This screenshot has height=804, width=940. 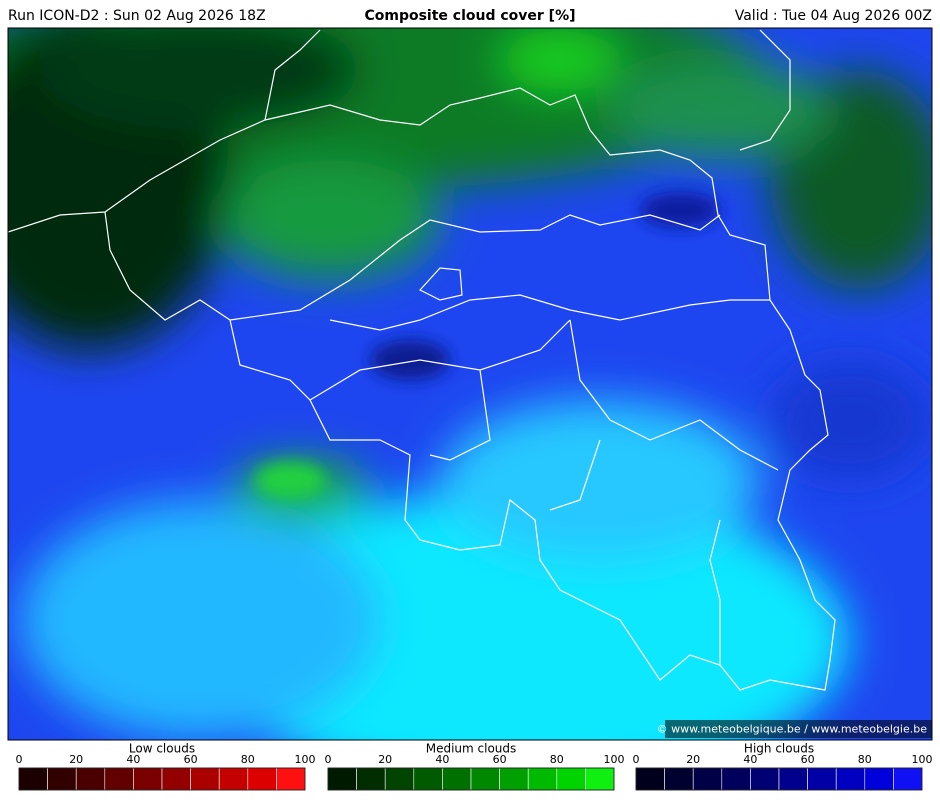 What do you see at coordinates (779, 749) in the screenshot?
I see `legend-title: High clouds` at bounding box center [779, 749].